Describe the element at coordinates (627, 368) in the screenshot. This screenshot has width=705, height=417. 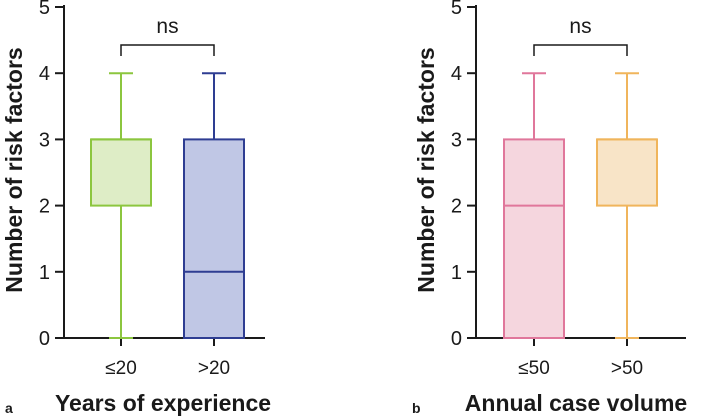
I see `panel-b-xtick-label-1: >50` at that location.